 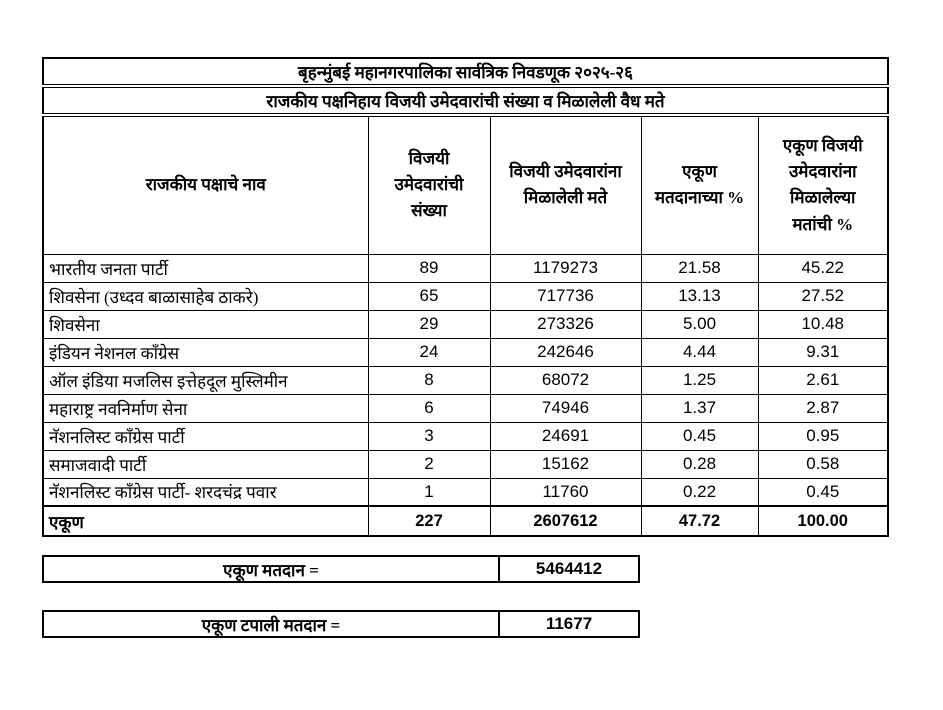 I want to click on cell-party: नॅशनलिस्ट काँग्रेस पार्टी, so click(x=205, y=436).